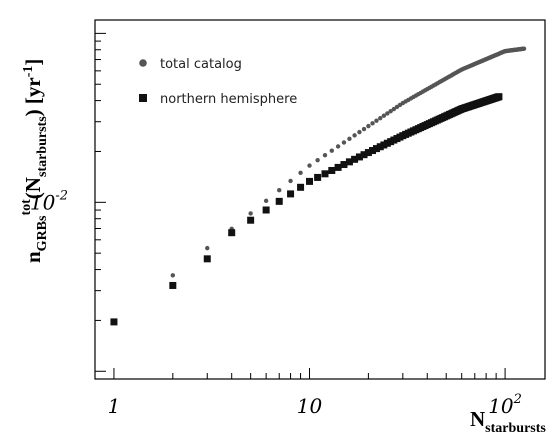  Describe the element at coordinates (143, 98) in the screenshot. I see `legend-marker-square` at that location.